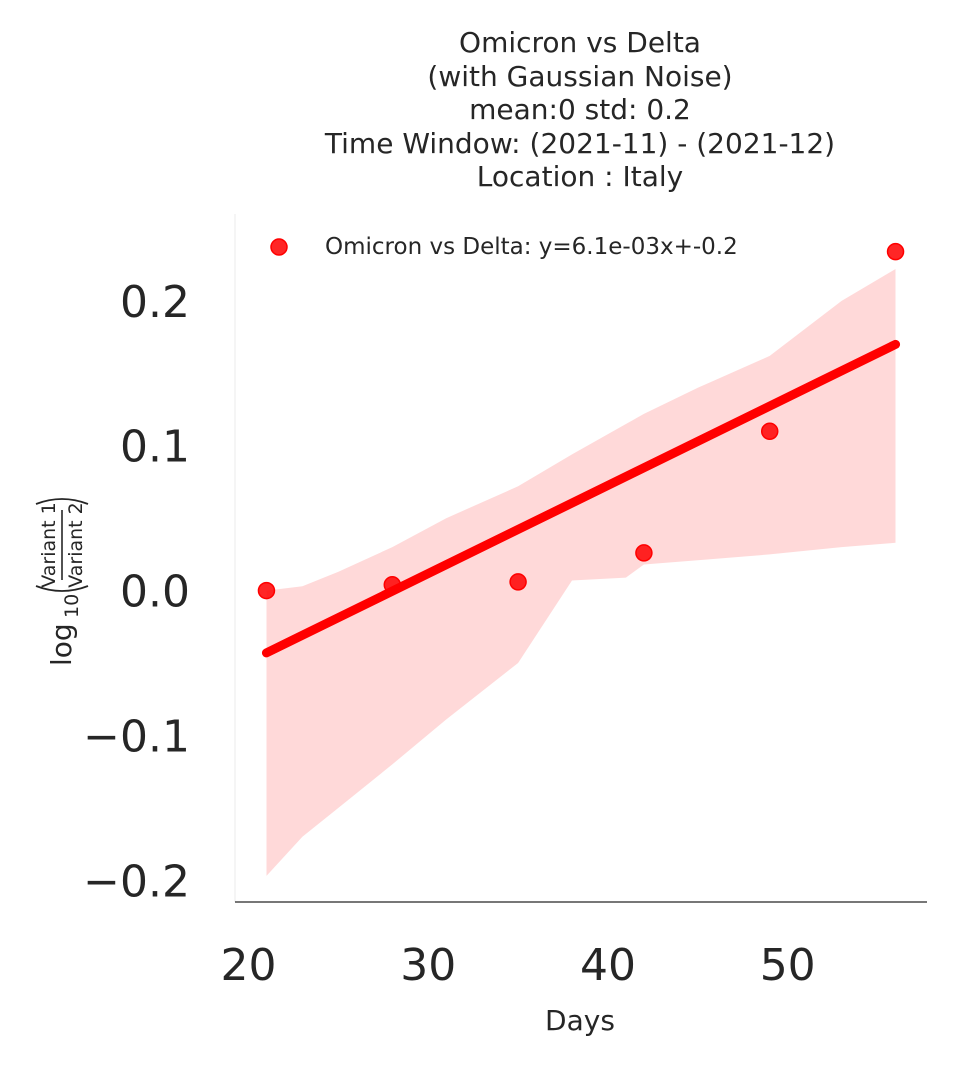 The height and width of the screenshot is (1065, 958). What do you see at coordinates (279, 247) in the screenshot?
I see `legend-marker` at bounding box center [279, 247].